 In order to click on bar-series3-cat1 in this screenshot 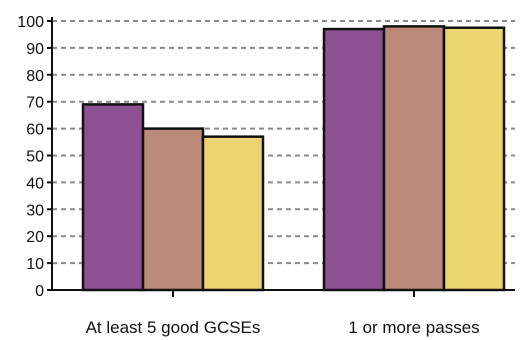, I will do `click(233, 213)`.